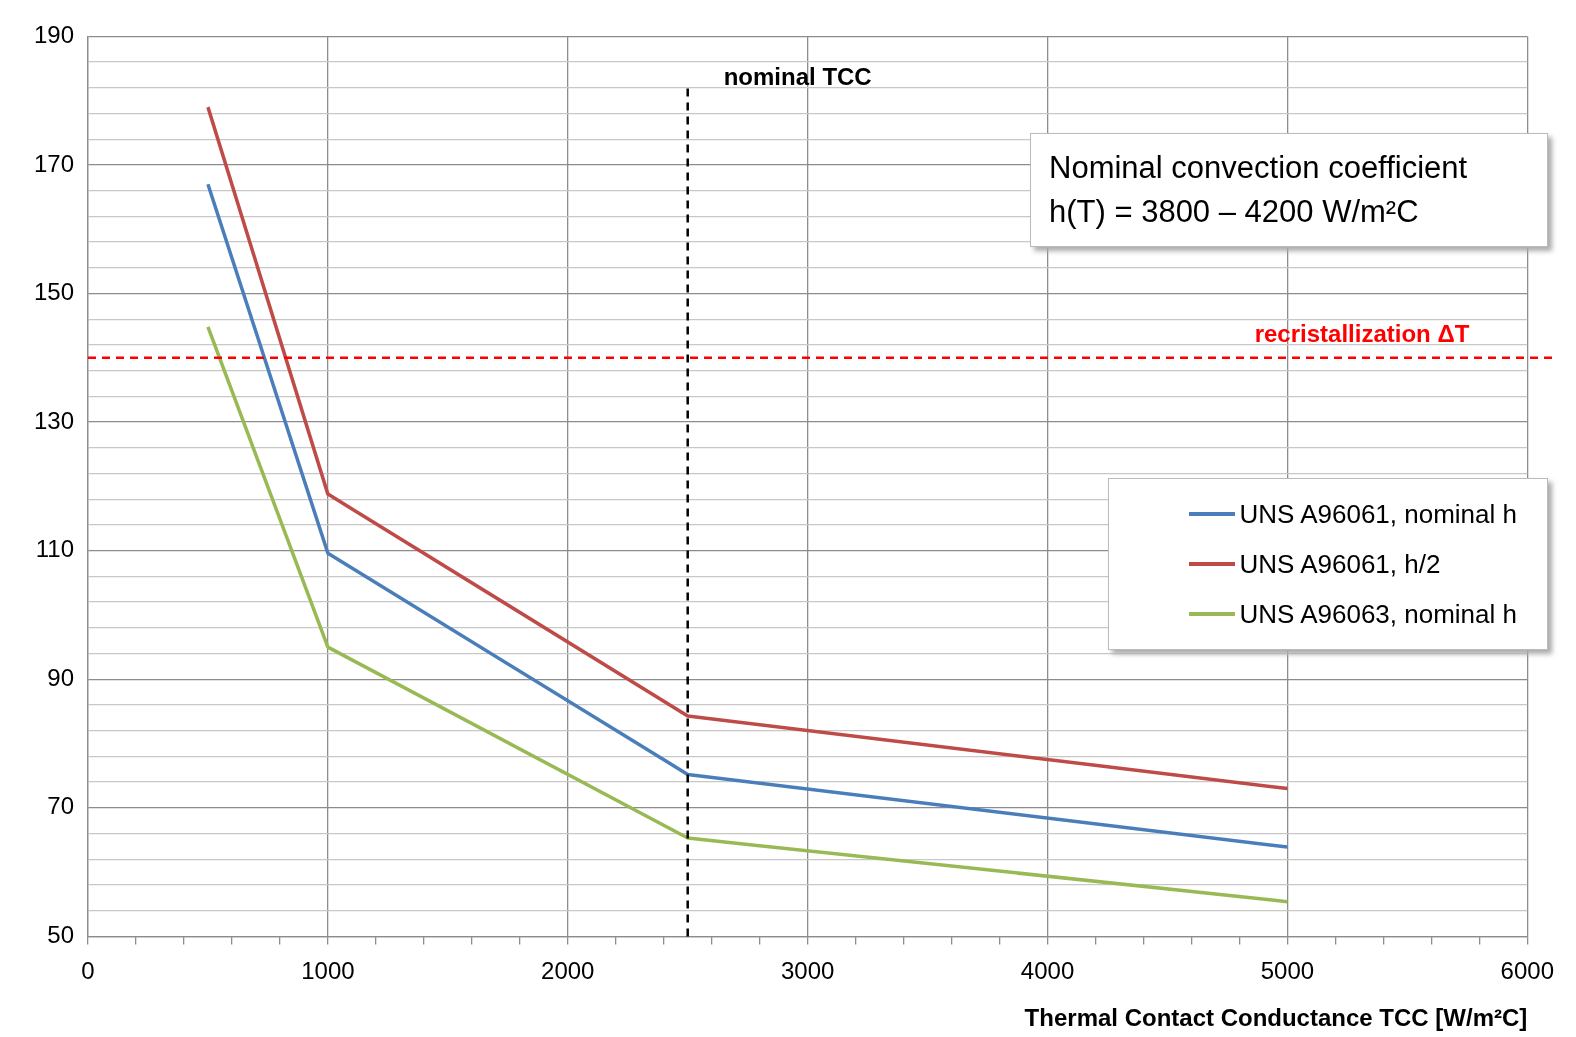  Describe the element at coordinates (328, 971) in the screenshot. I see `x-tick-label: 1000` at that location.